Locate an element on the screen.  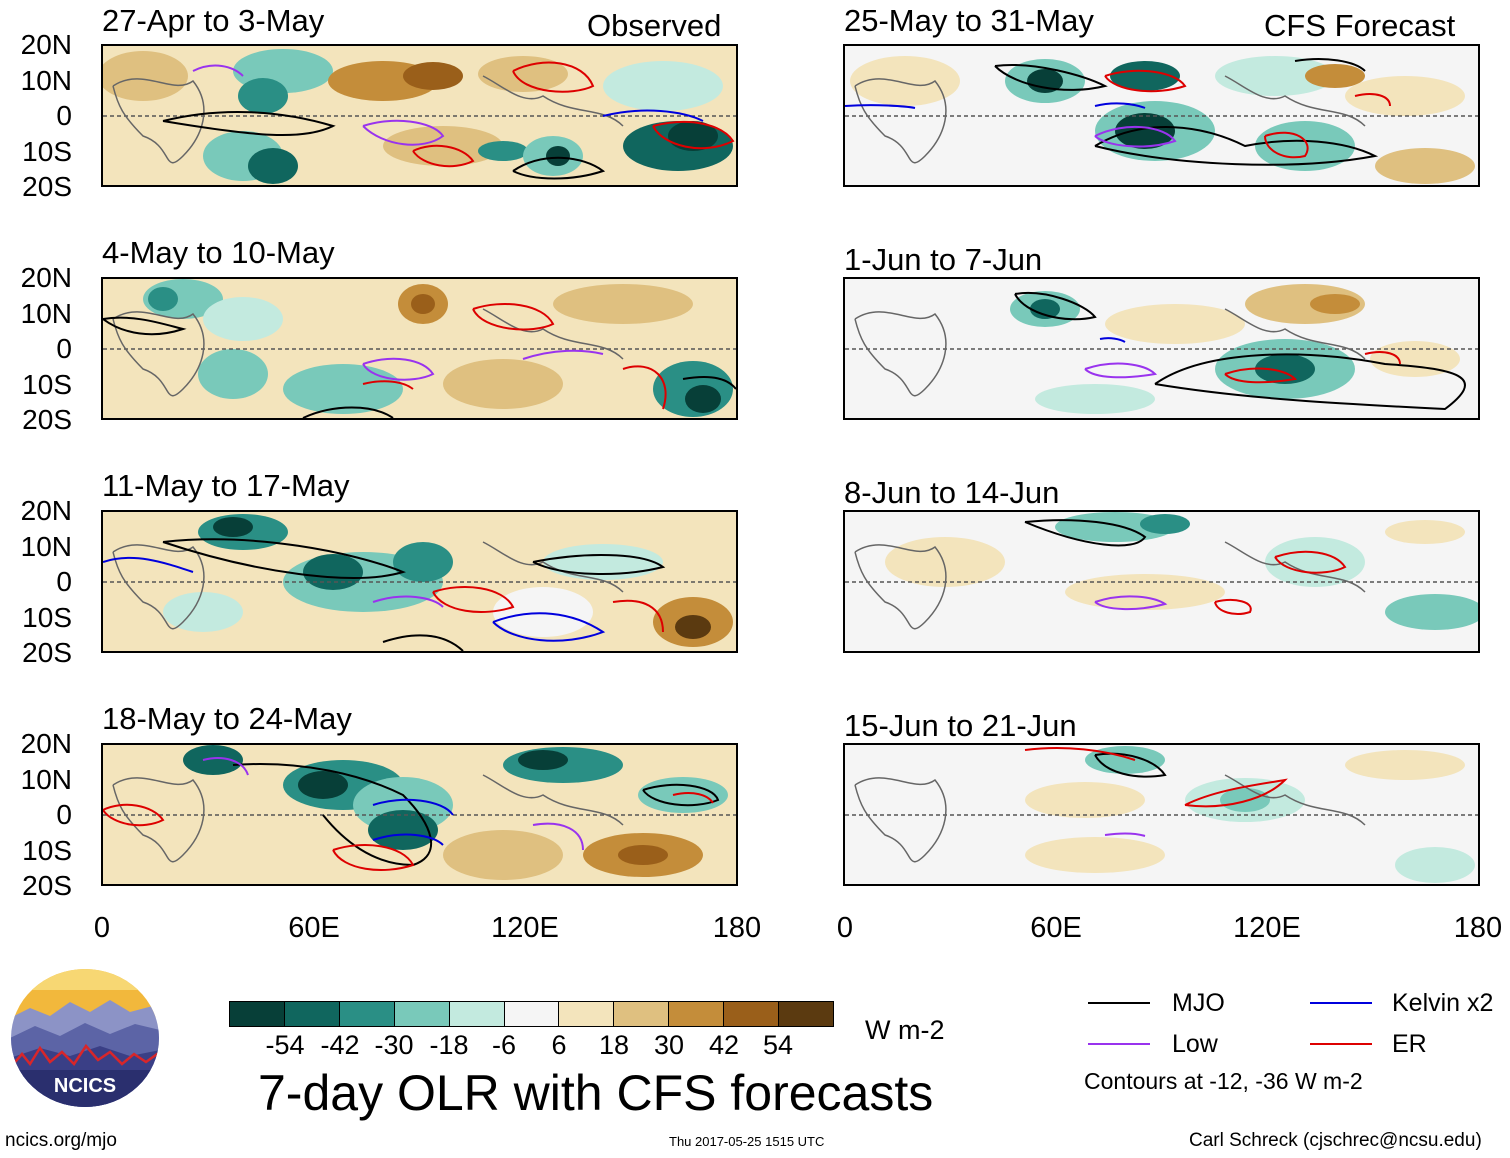
colorbar-label: 6 is located at coordinates (559, 1045).